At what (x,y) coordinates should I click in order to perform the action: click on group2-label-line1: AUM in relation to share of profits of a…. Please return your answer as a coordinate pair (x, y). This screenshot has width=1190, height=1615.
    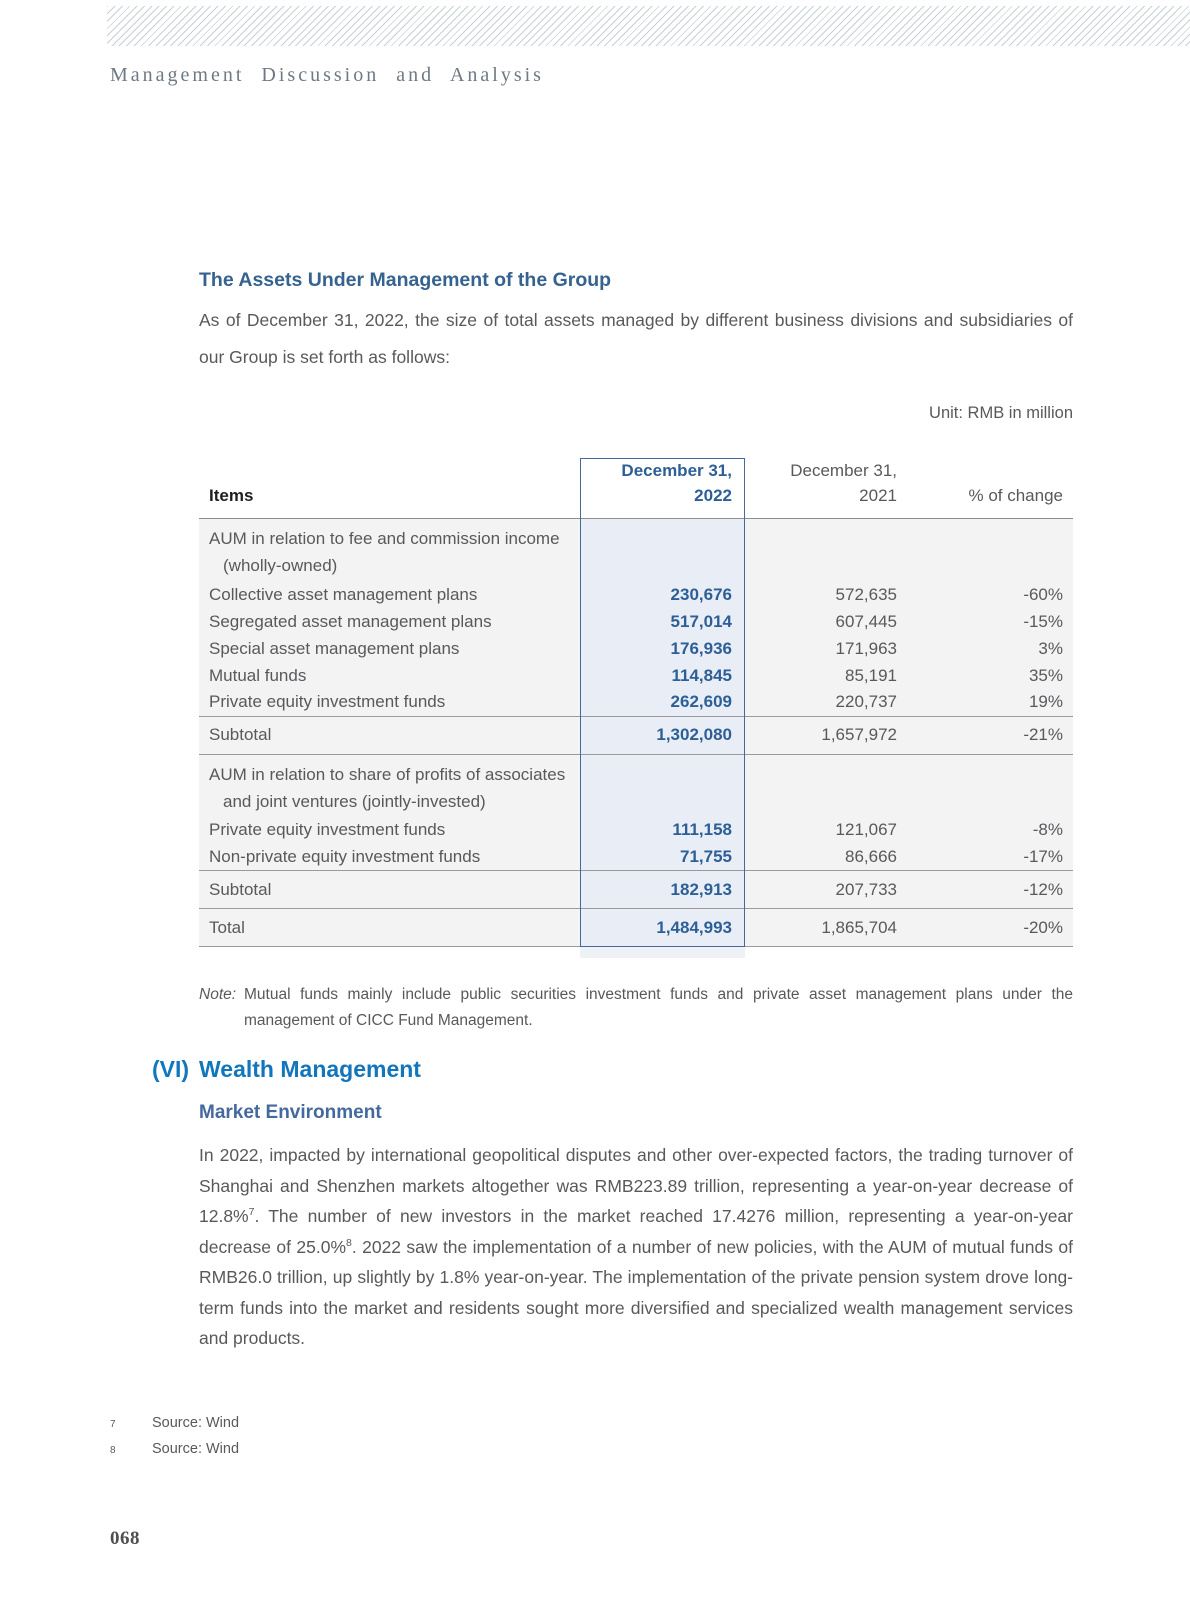
    Looking at the image, I should click on (387, 774).